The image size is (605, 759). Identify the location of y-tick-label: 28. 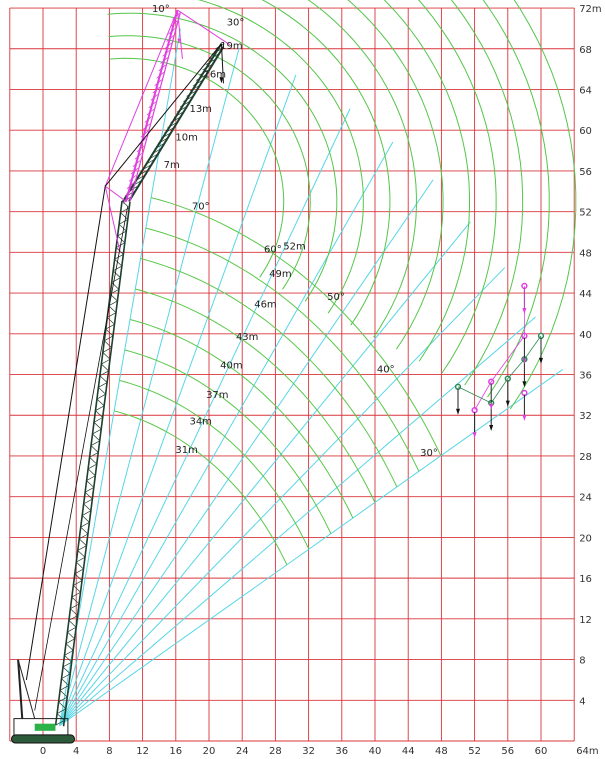
(585, 457).